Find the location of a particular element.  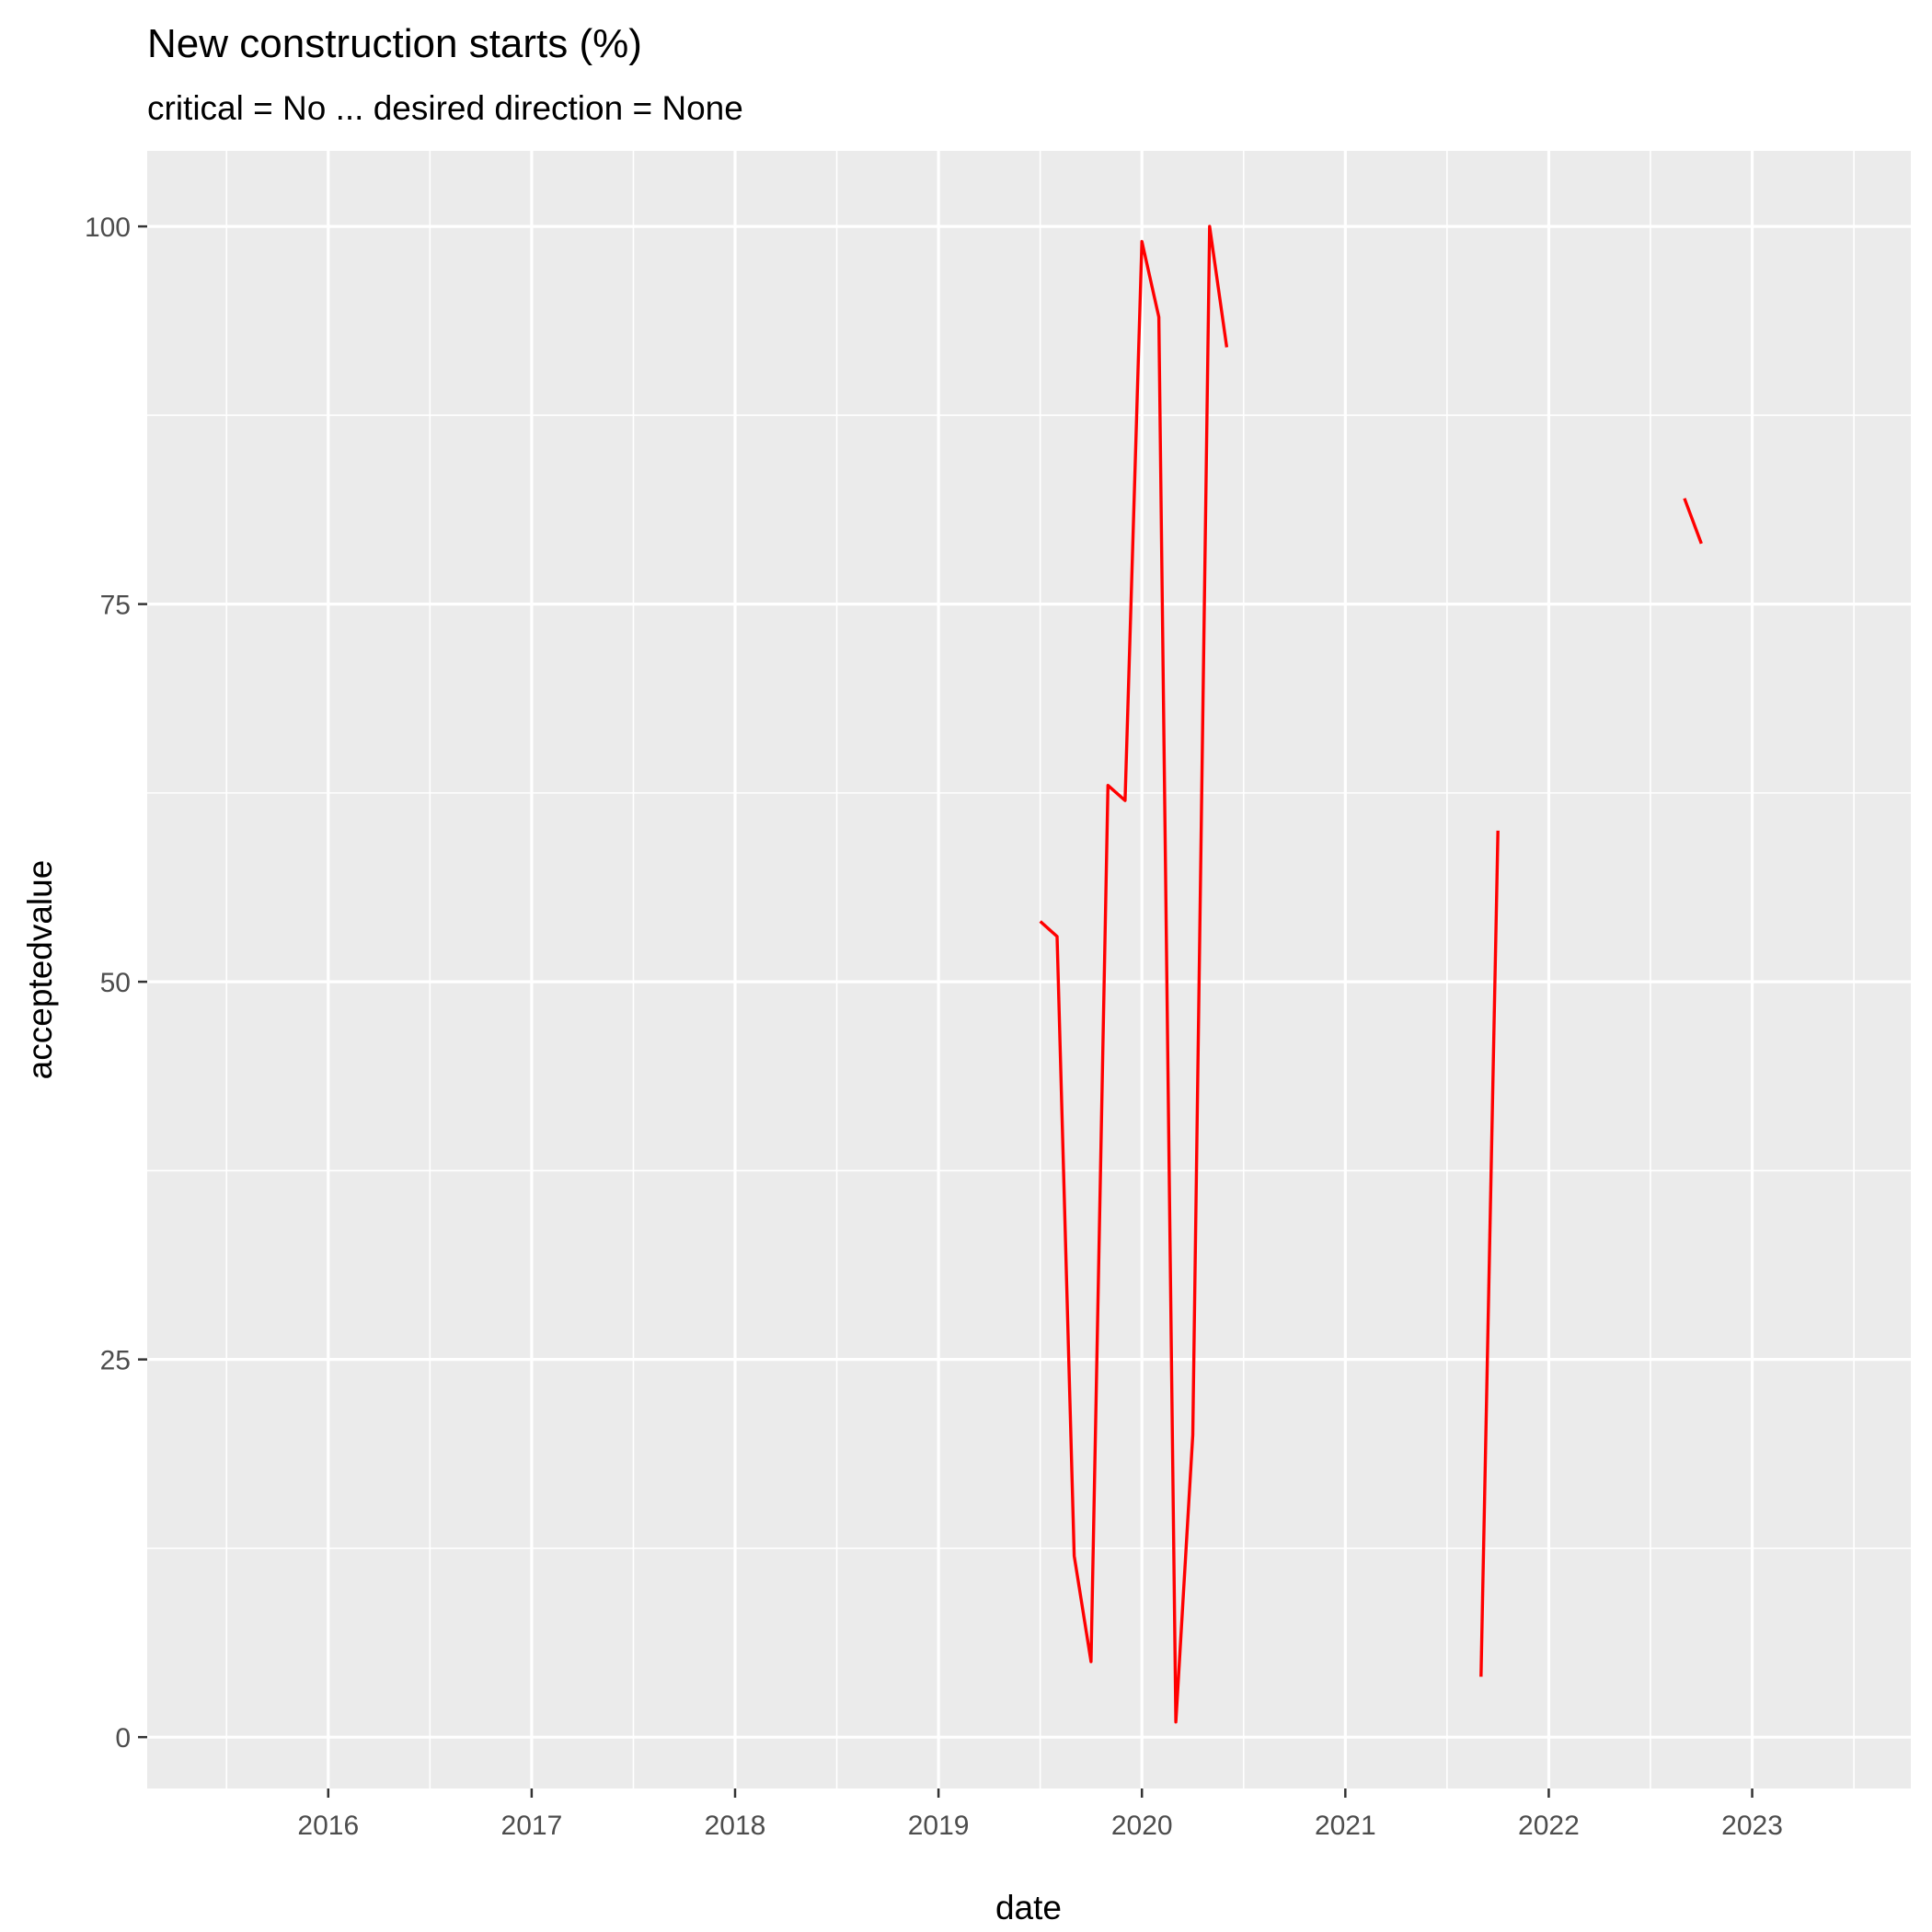

y-tick-label: 75 is located at coordinates (115, 606).